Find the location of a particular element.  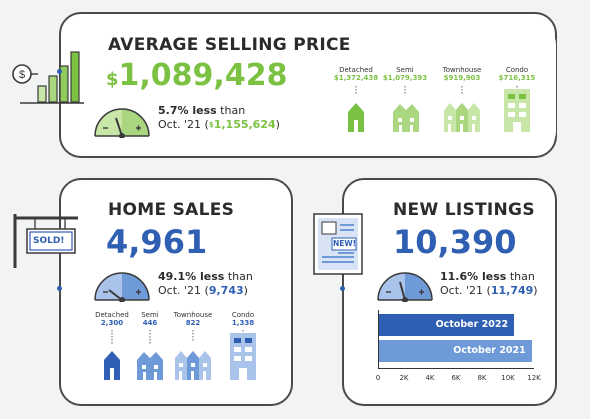

x-tick: 2K is located at coordinates (404, 378).